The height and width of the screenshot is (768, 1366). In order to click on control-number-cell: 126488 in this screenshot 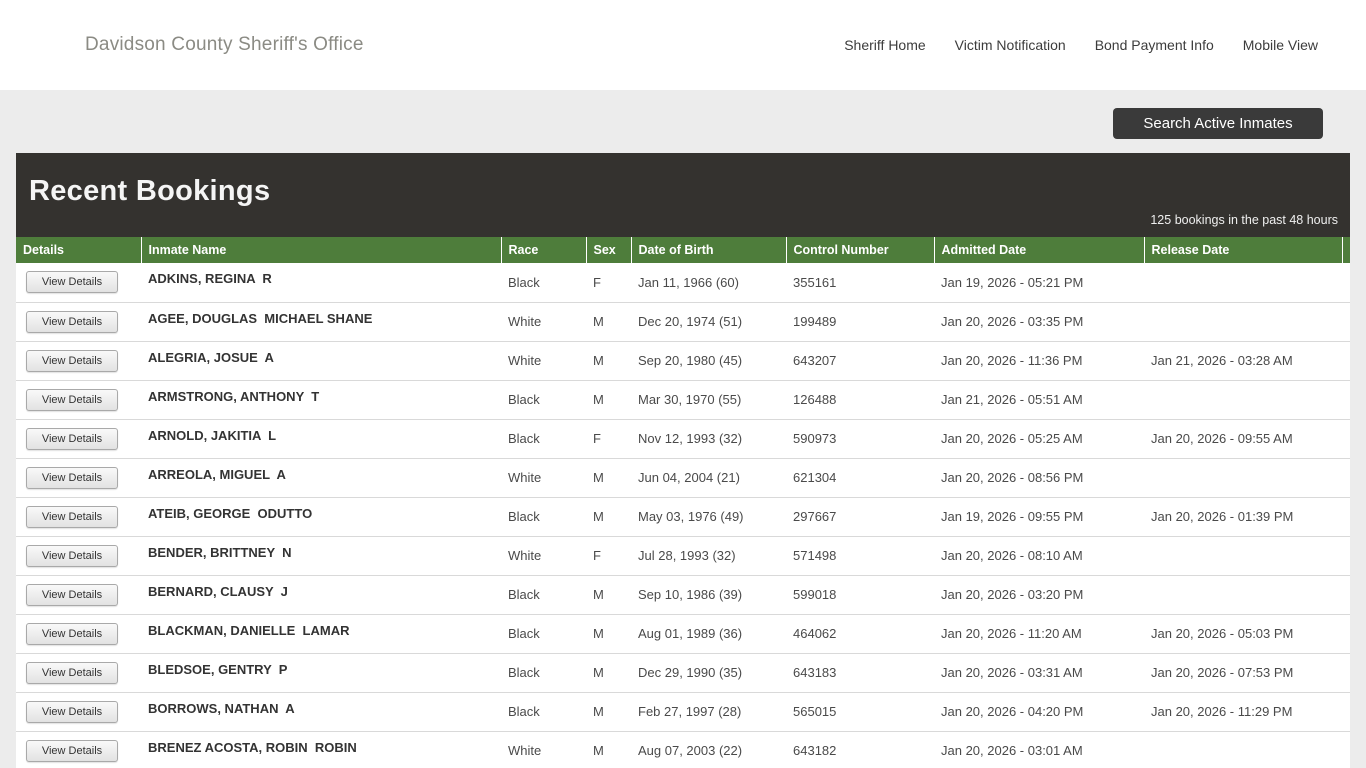, I will do `click(860, 400)`.